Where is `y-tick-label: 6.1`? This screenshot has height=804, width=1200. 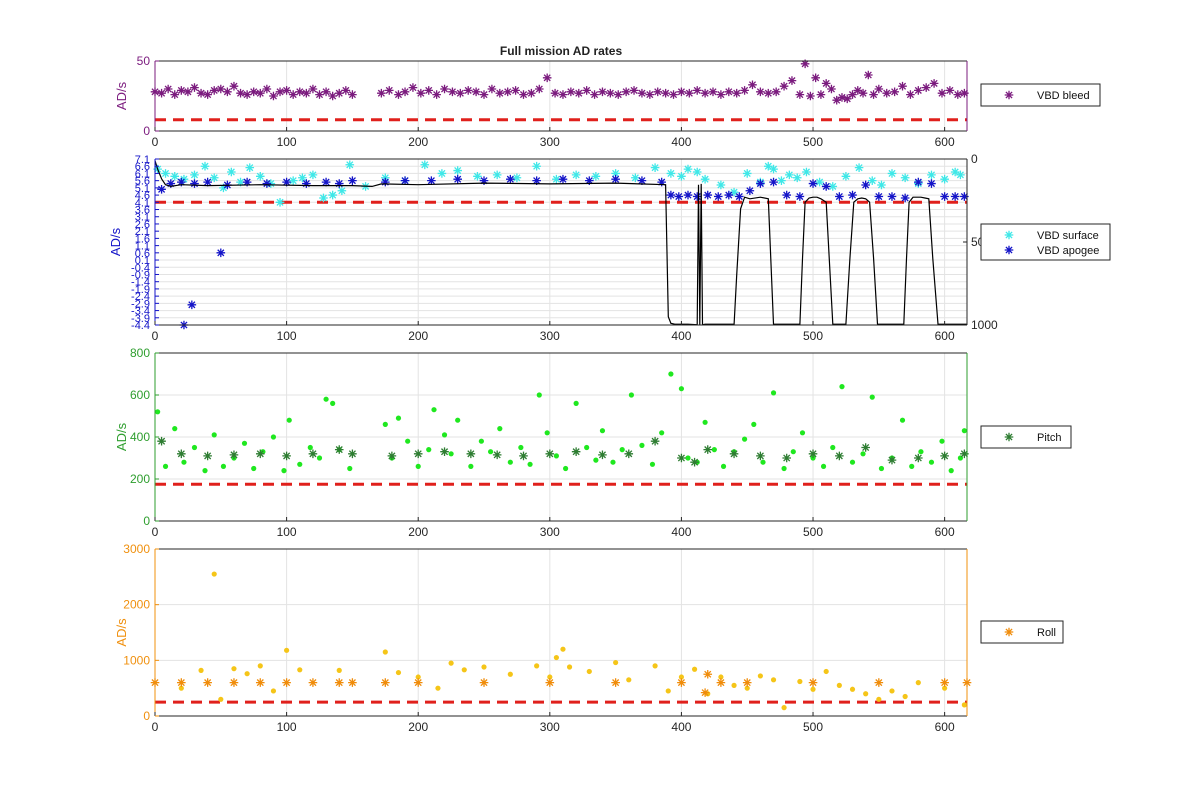
y-tick-label: 6.1 is located at coordinates (142, 174).